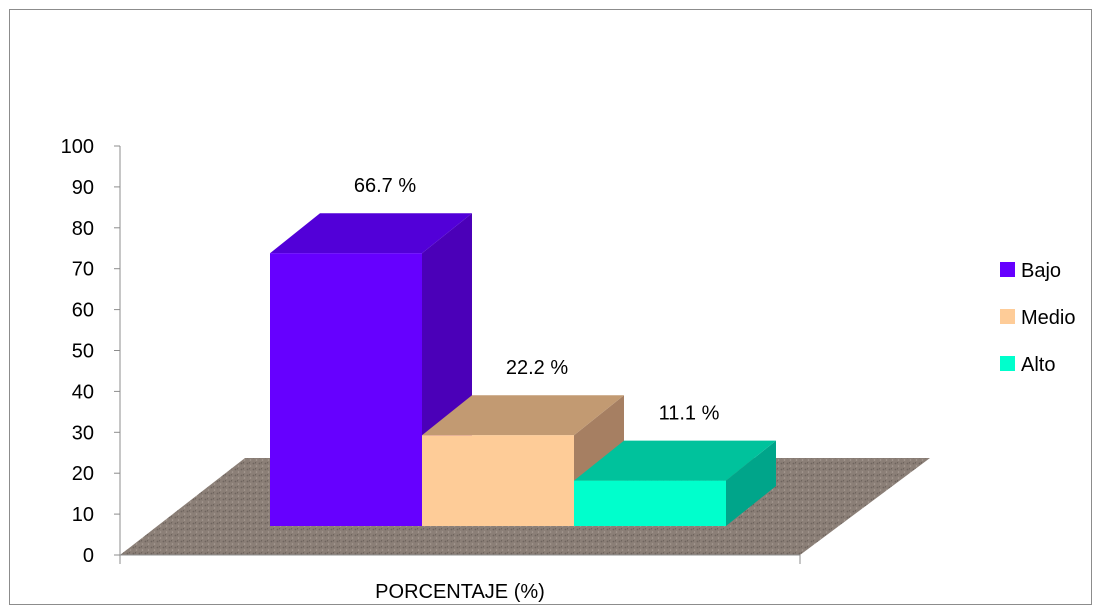 The height and width of the screenshot is (616, 1104). What do you see at coordinates (1041, 271) in the screenshot?
I see `legend-label-bajo: Bajo` at bounding box center [1041, 271].